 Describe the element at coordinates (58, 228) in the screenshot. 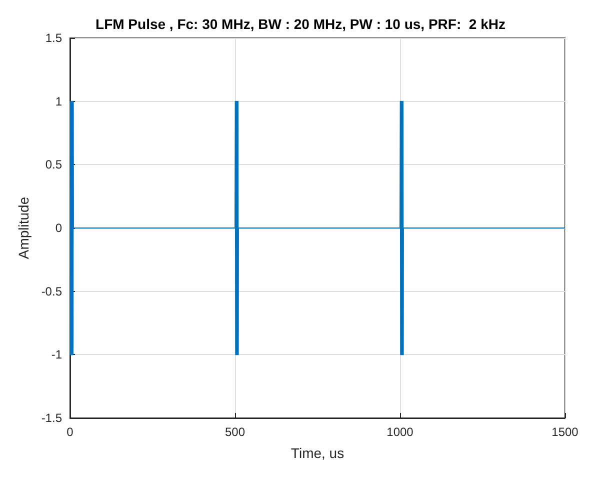

I see `y-tick-label: 0` at that location.